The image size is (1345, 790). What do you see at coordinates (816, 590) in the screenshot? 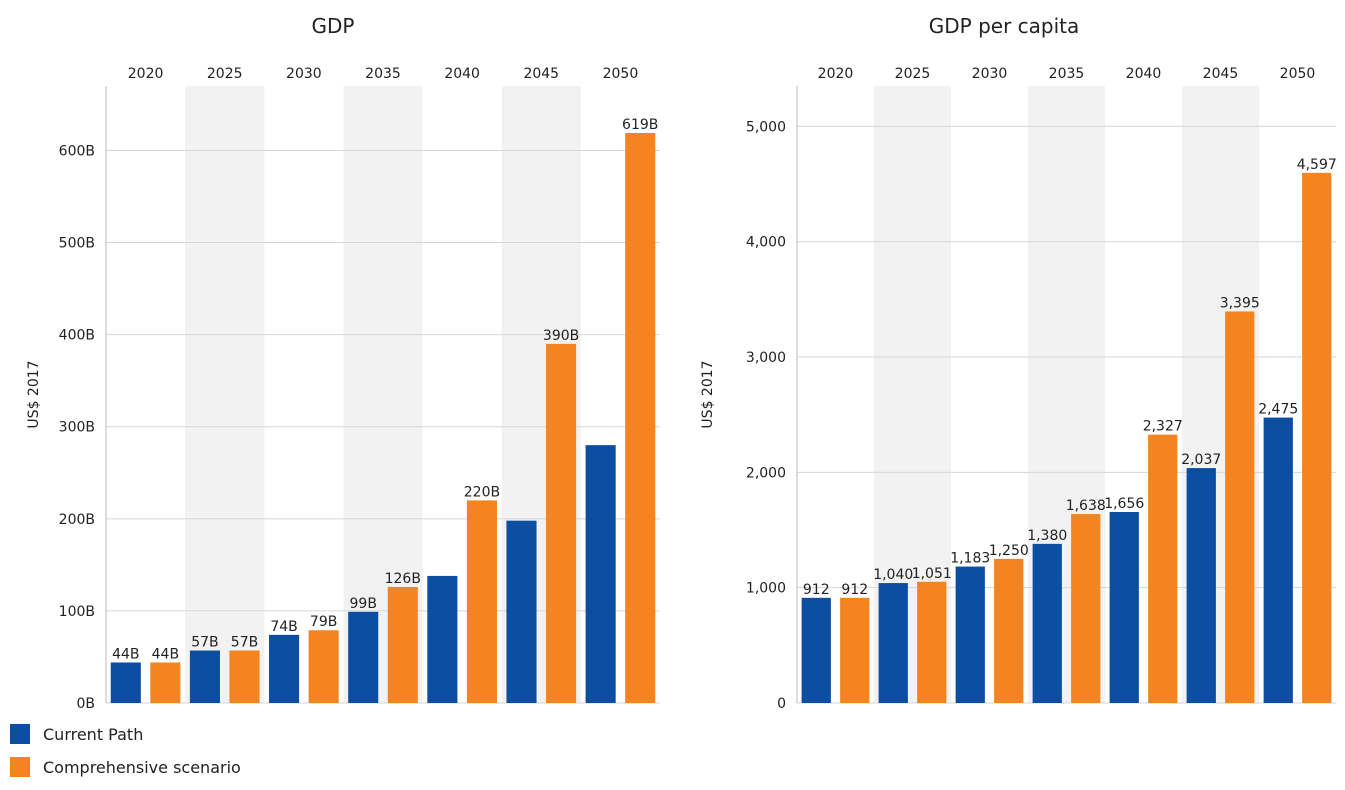
I see `data-label-current-path: 912` at bounding box center [816, 590].